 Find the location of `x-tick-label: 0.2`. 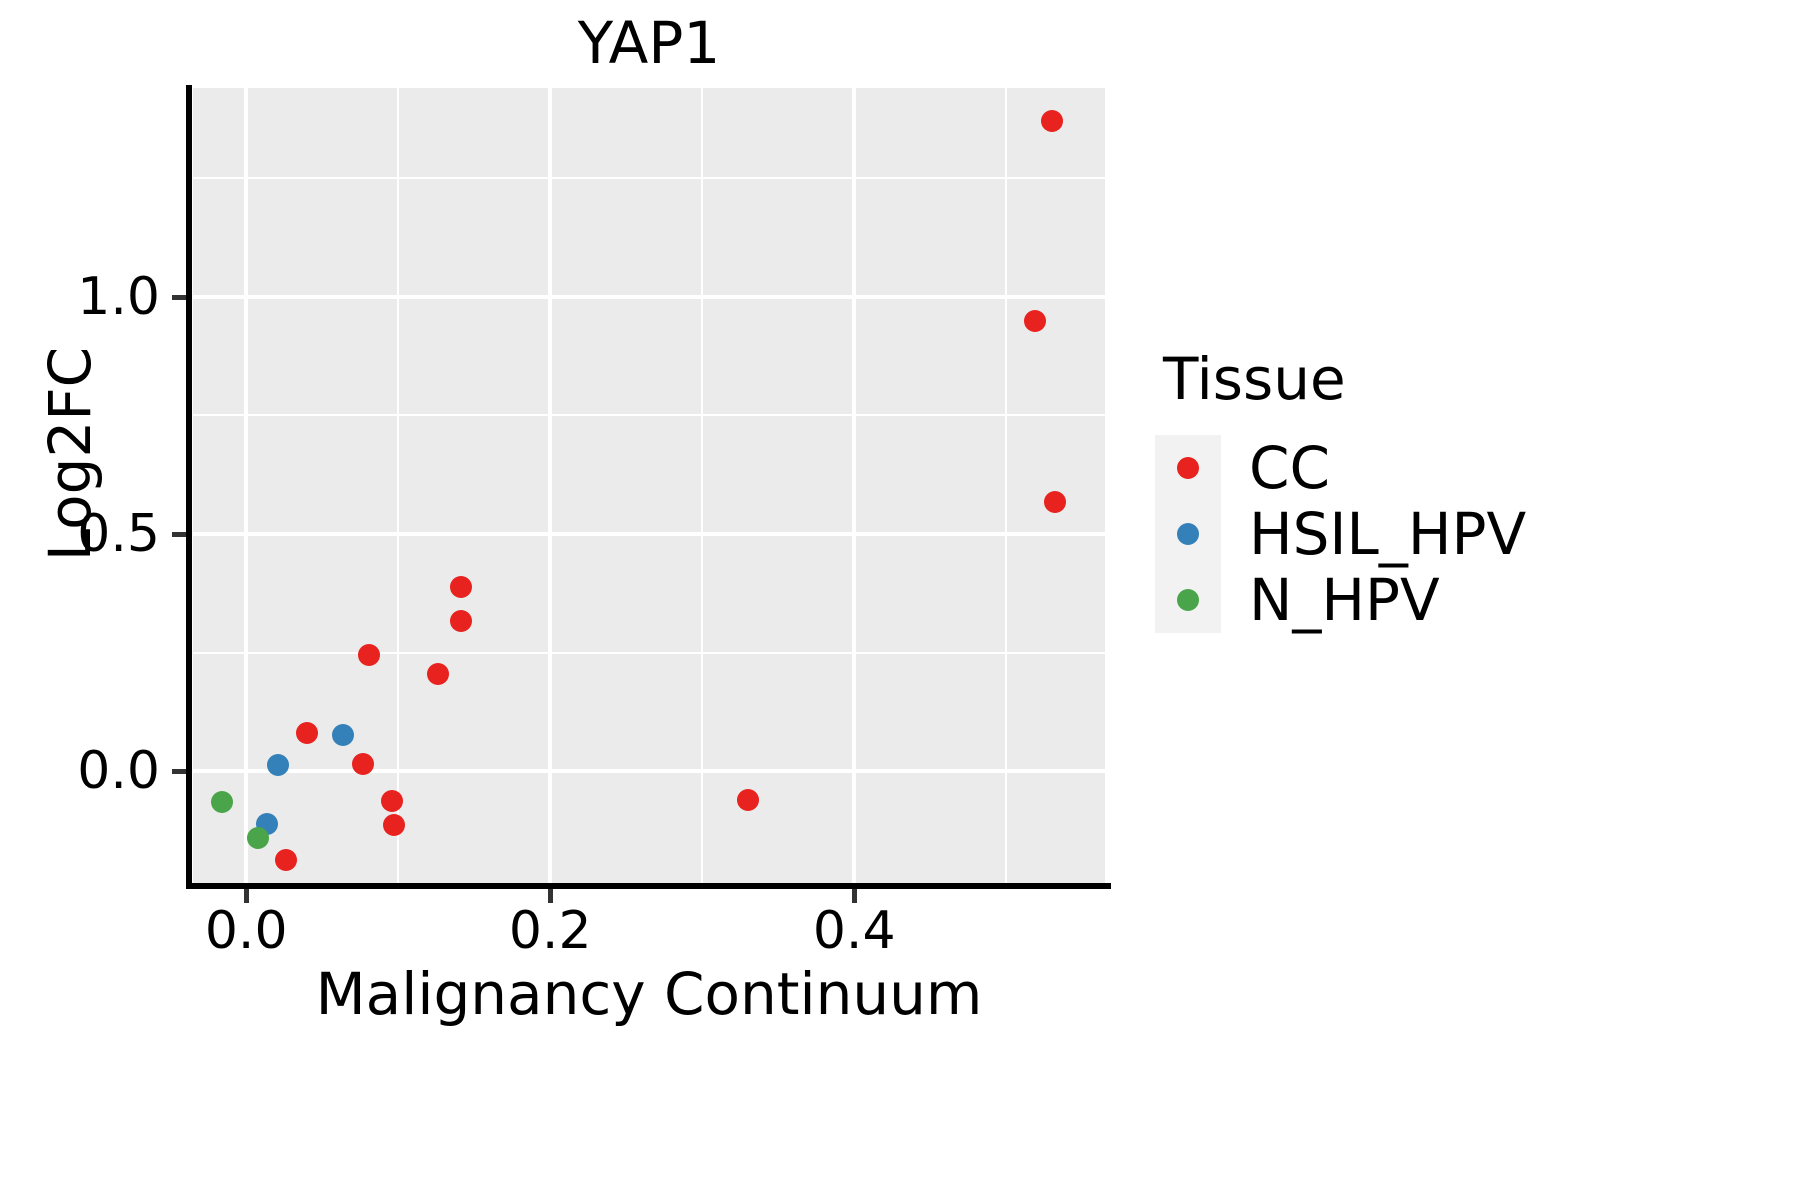

x-tick-label: 0.2 is located at coordinates (550, 931).